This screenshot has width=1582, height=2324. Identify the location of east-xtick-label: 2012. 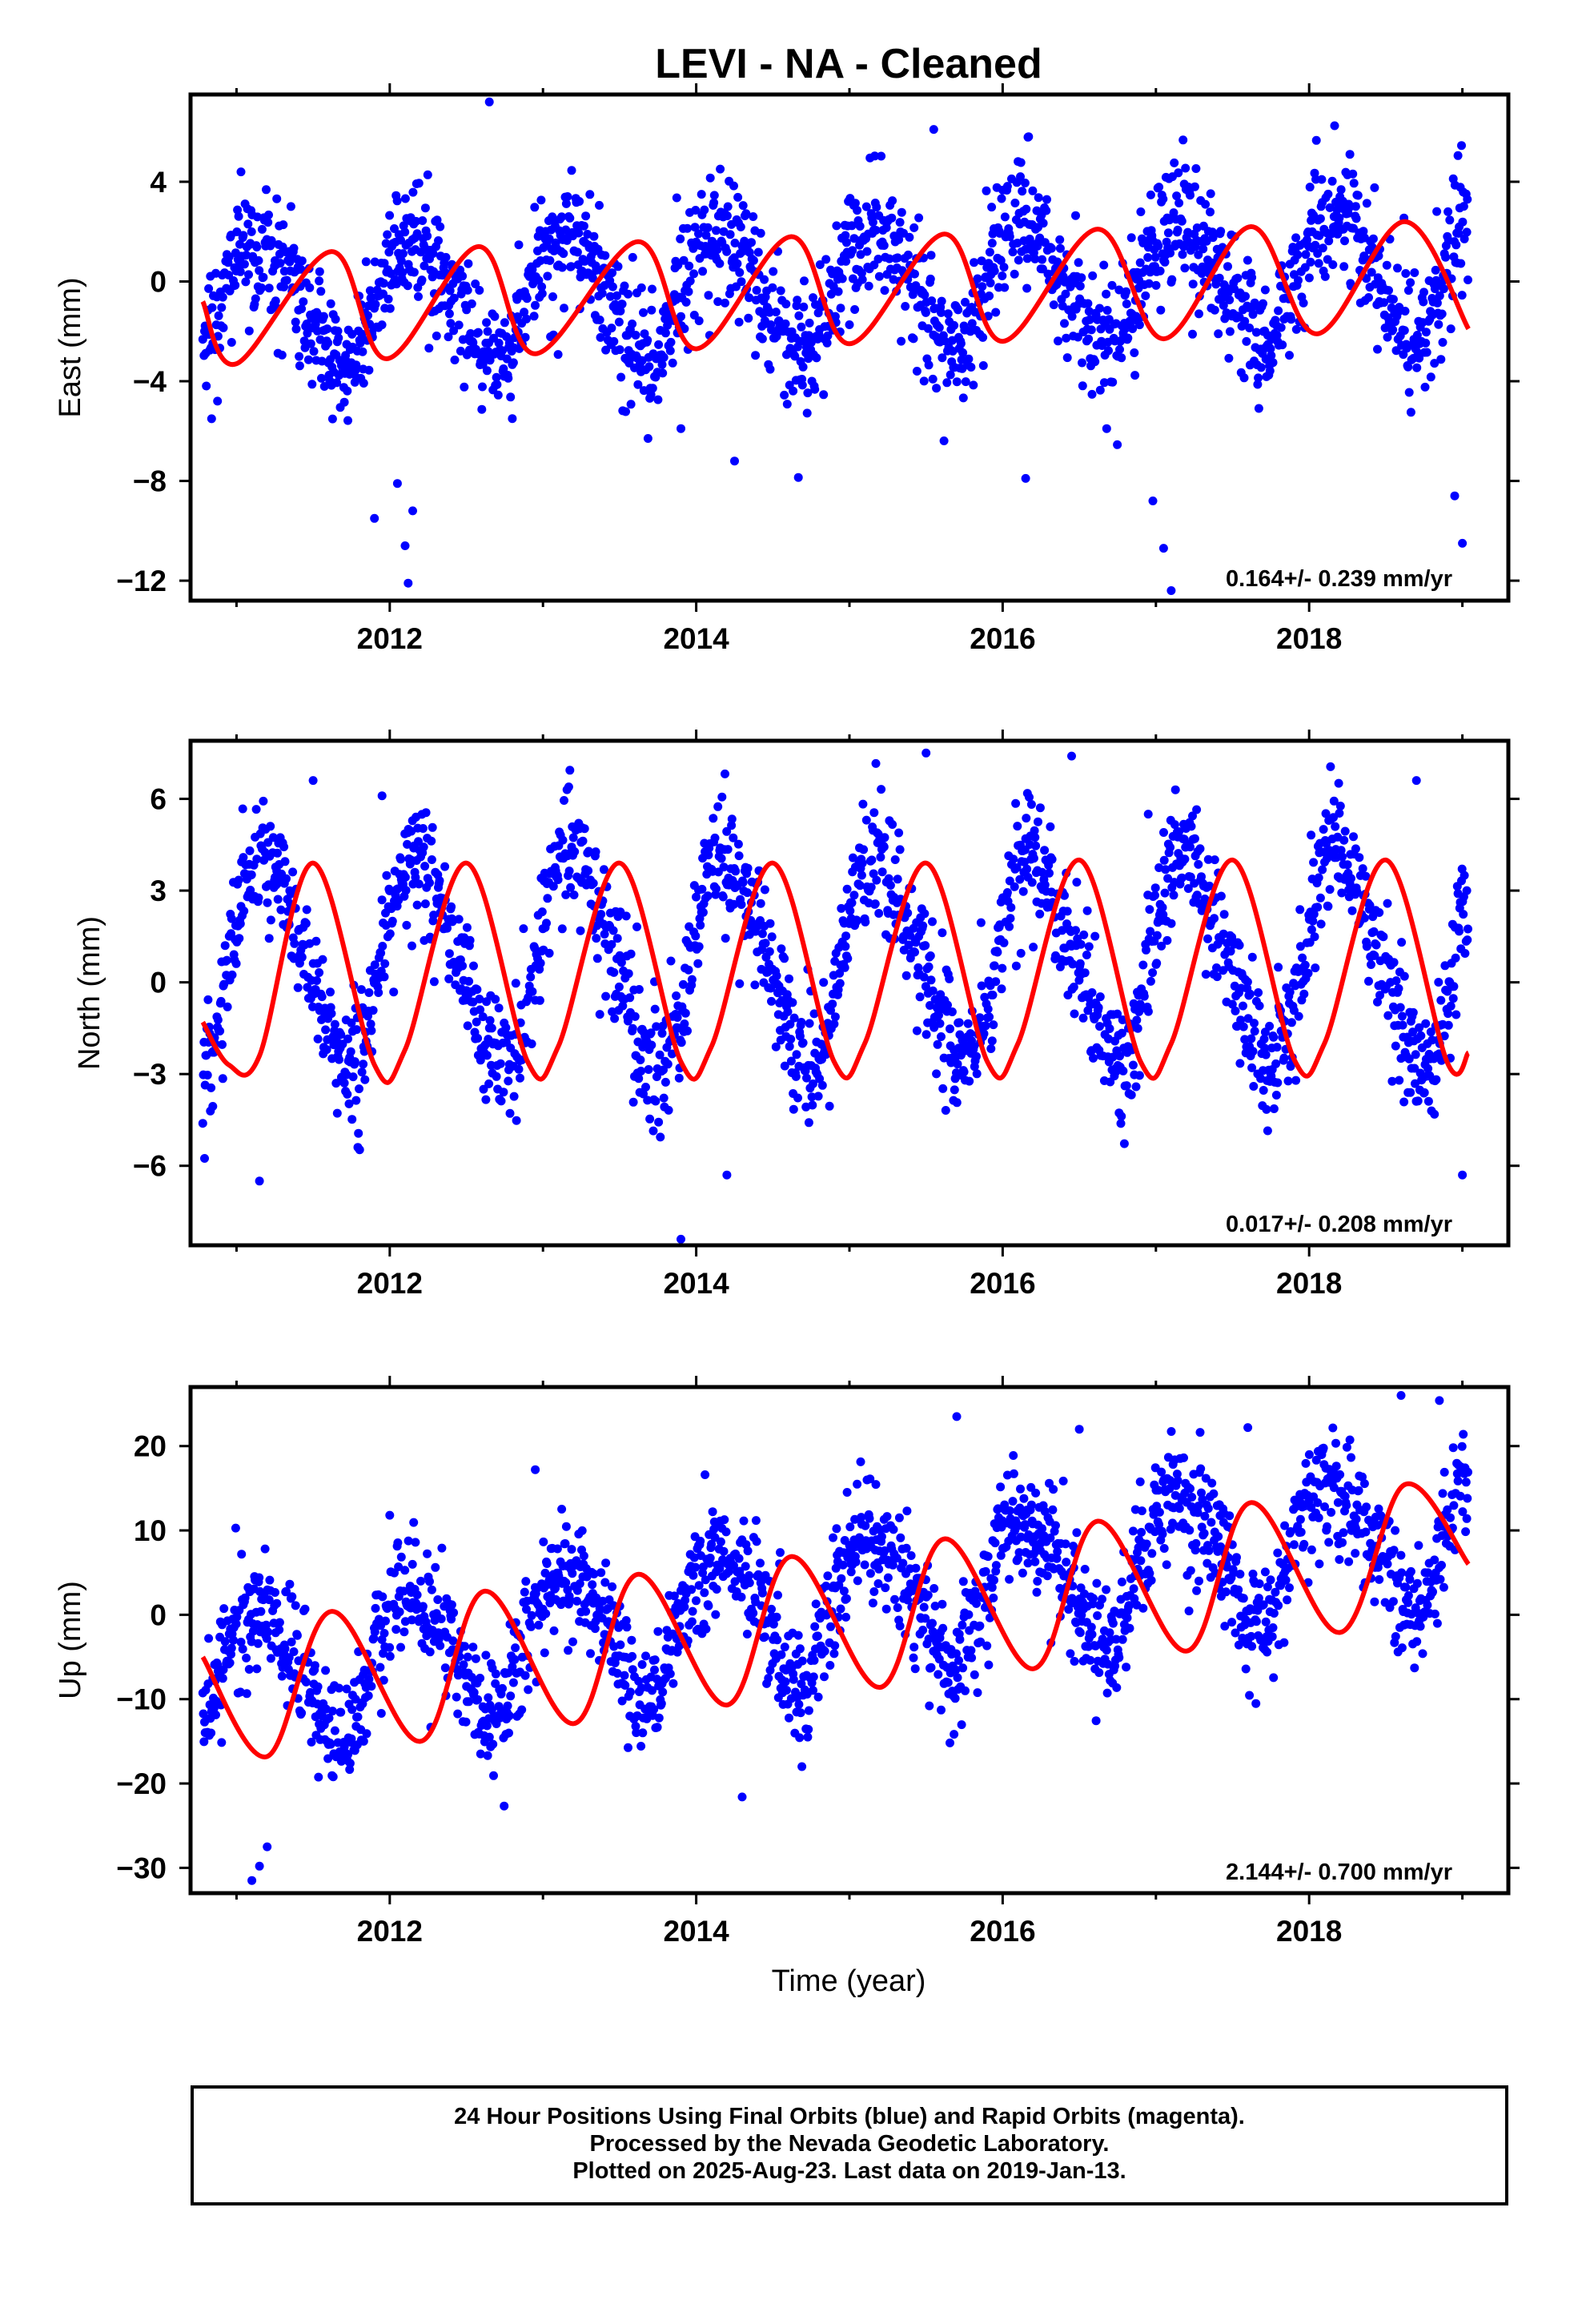
(390, 638).